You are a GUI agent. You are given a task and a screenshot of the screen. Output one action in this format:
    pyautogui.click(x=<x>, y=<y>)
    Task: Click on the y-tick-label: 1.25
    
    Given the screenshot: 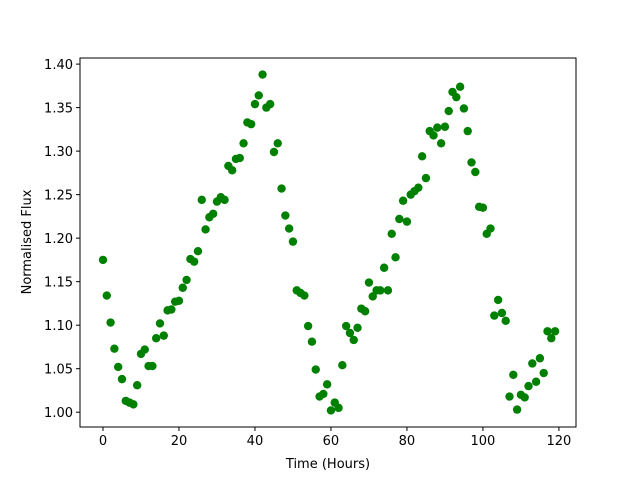 What is the action you would take?
    pyautogui.click(x=58, y=196)
    